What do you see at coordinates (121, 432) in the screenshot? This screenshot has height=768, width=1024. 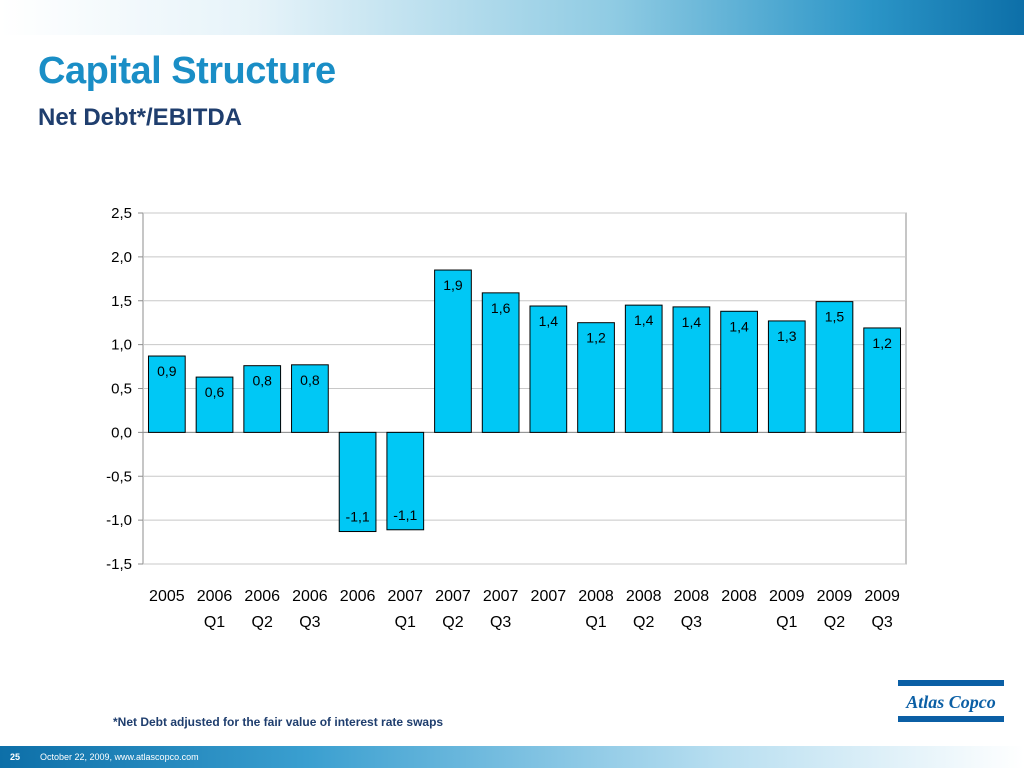 I see `y-tick-label: 0,0` at bounding box center [121, 432].